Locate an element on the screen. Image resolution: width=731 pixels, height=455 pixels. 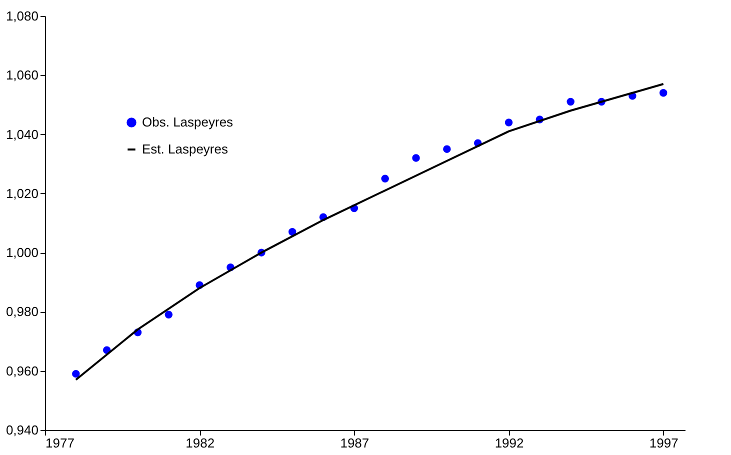
y-tick-label: 1,040 is located at coordinates (22, 134).